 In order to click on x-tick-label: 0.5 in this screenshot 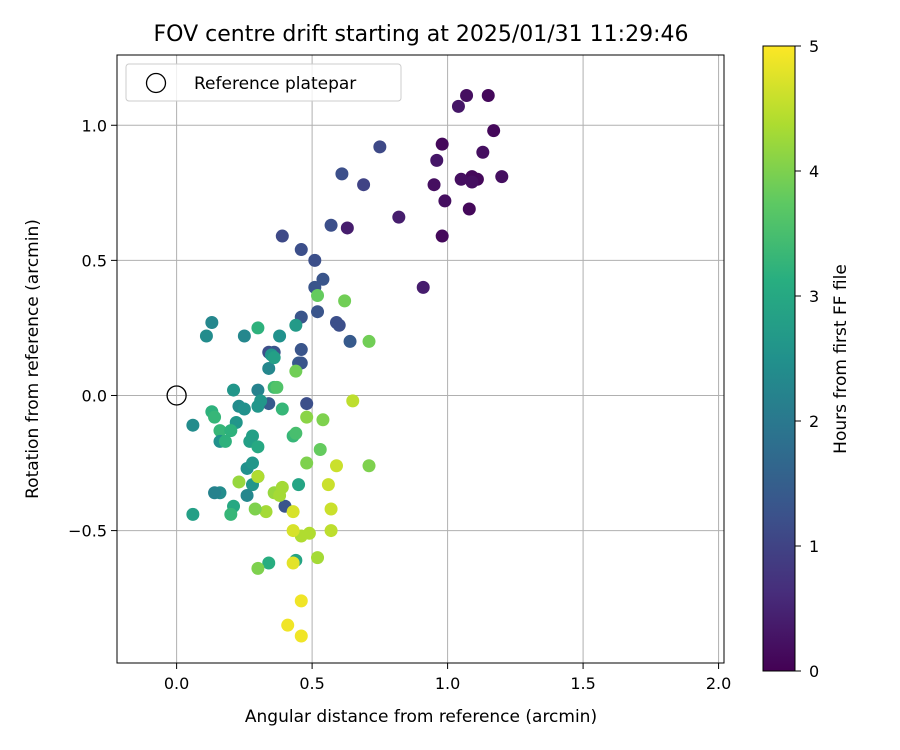, I will do `click(311, 683)`.